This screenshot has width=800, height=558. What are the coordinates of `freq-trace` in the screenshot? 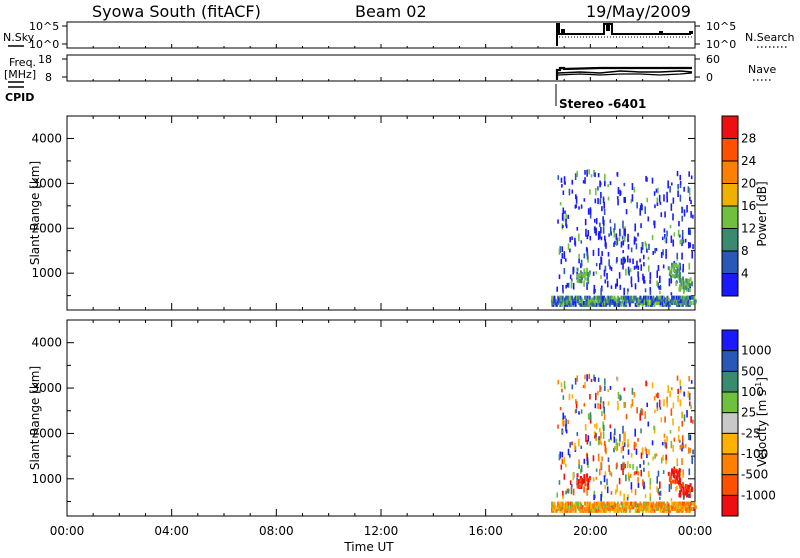 It's located at (623, 73).